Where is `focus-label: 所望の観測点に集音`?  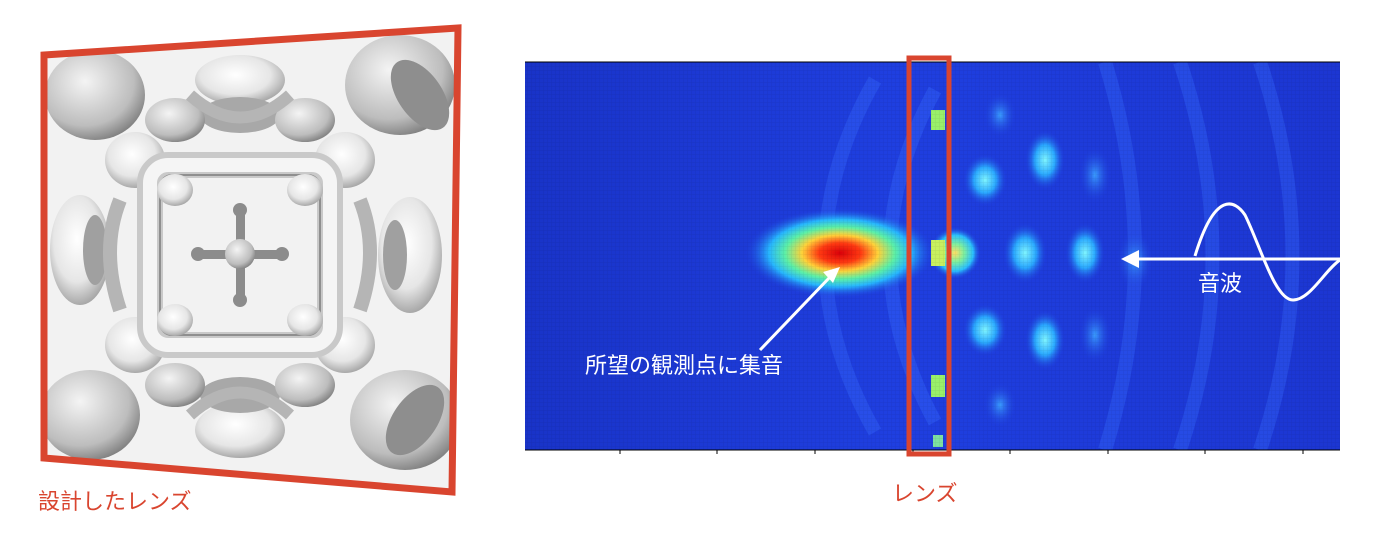 focus-label: 所望の観測点に集音 is located at coordinates (684, 366).